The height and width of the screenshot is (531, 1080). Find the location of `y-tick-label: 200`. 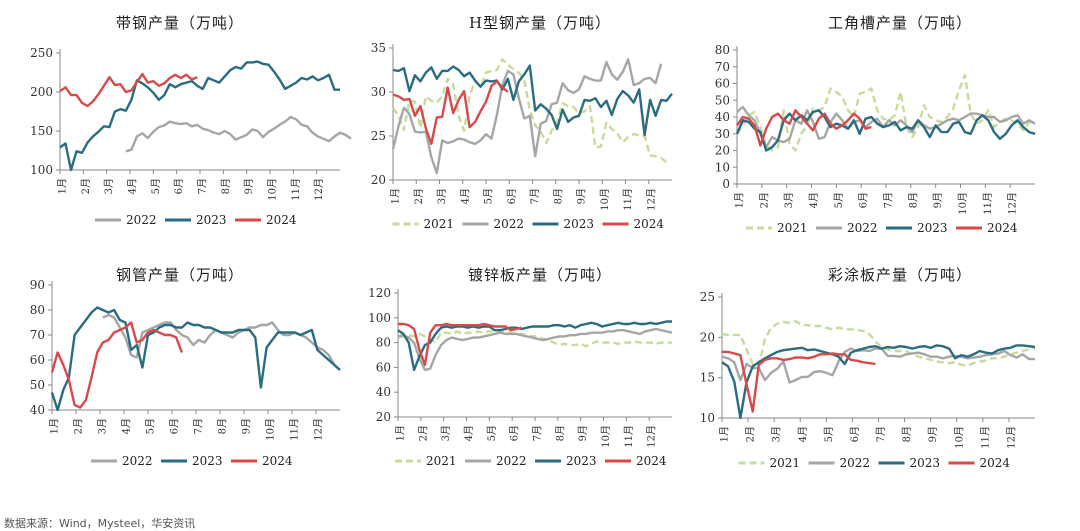

y-tick-label: 200 is located at coordinates (41, 92).